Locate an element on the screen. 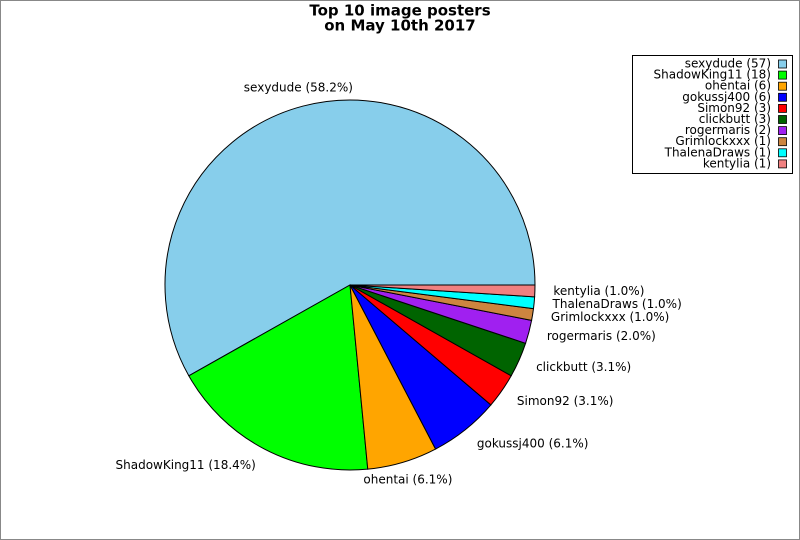  slice-label: ShadowKing11 (18.4%) is located at coordinates (186, 465).